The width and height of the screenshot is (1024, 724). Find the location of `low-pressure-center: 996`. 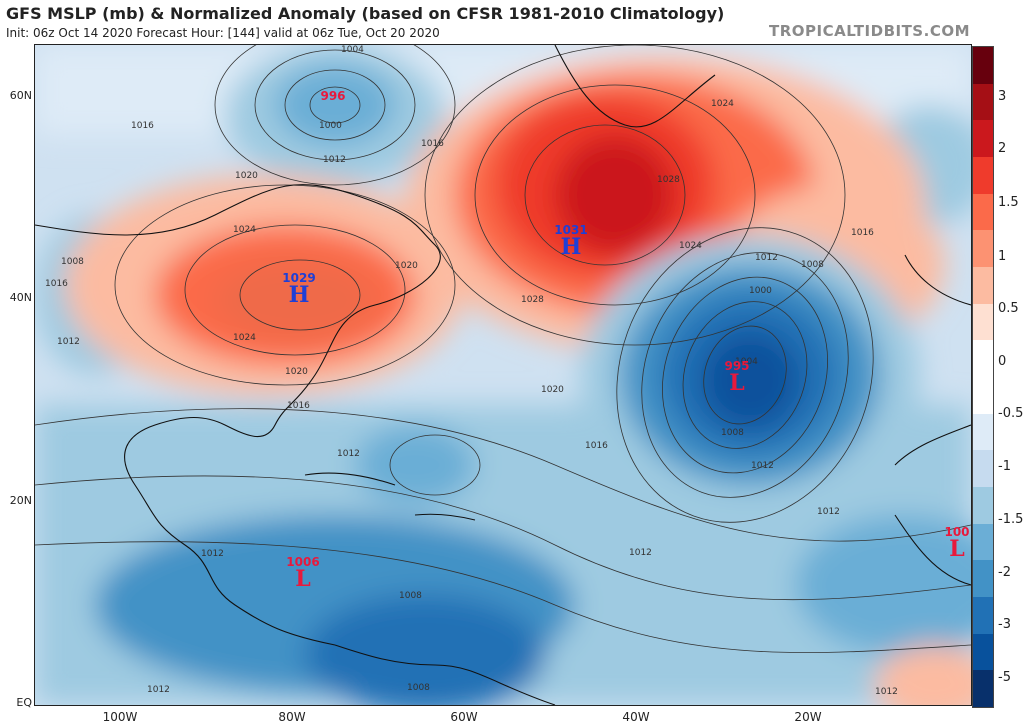

low-pressure-center: 996 is located at coordinates (332, 96).